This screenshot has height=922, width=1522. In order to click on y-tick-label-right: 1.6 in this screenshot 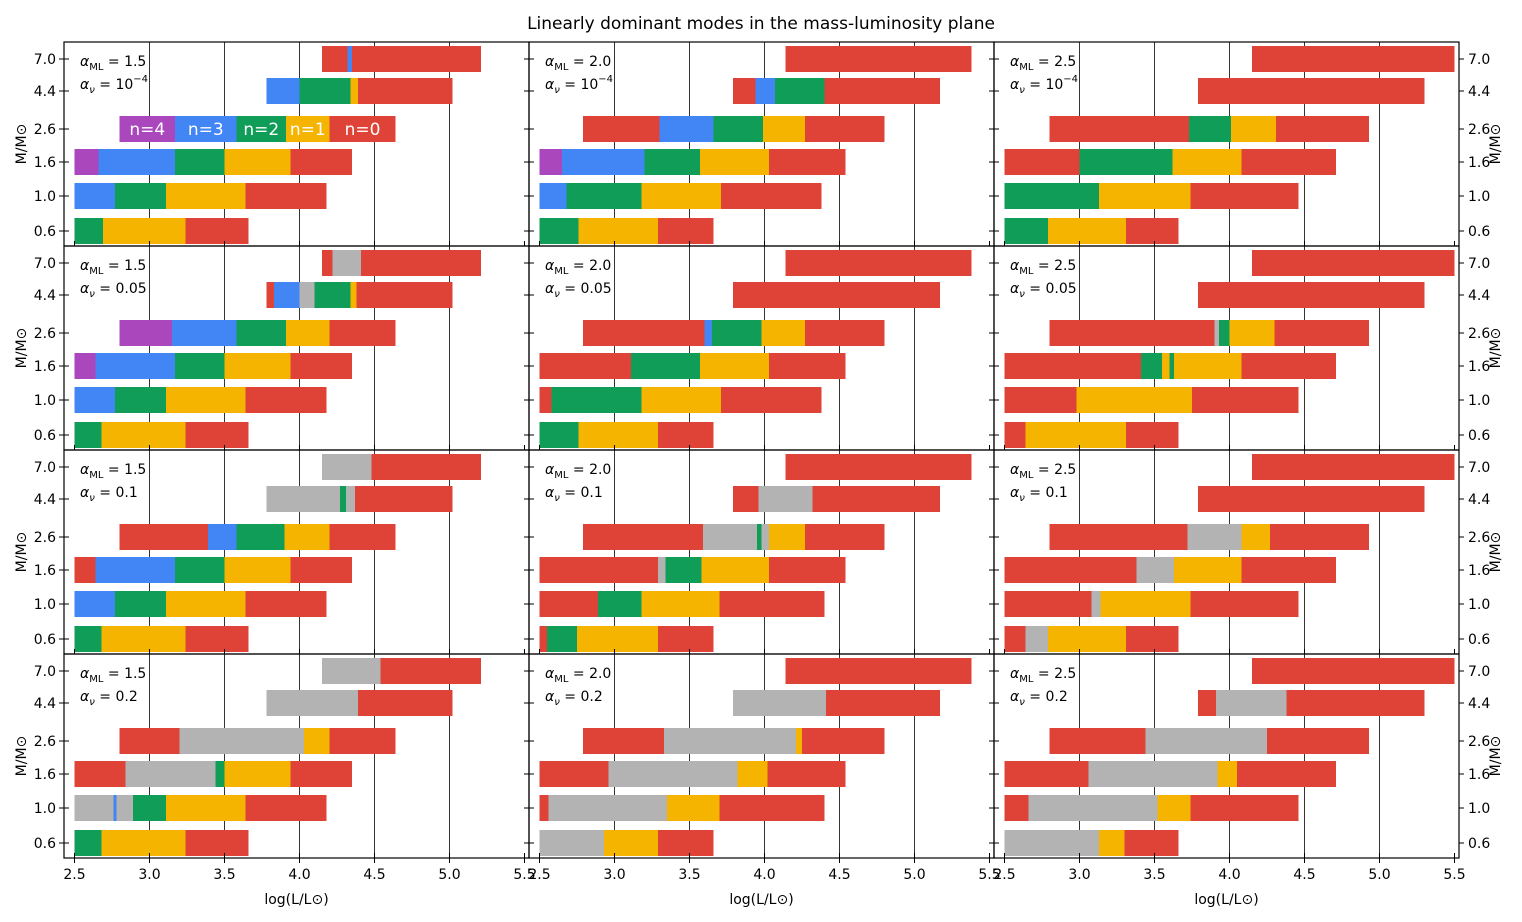, I will do `click(1479, 367)`.